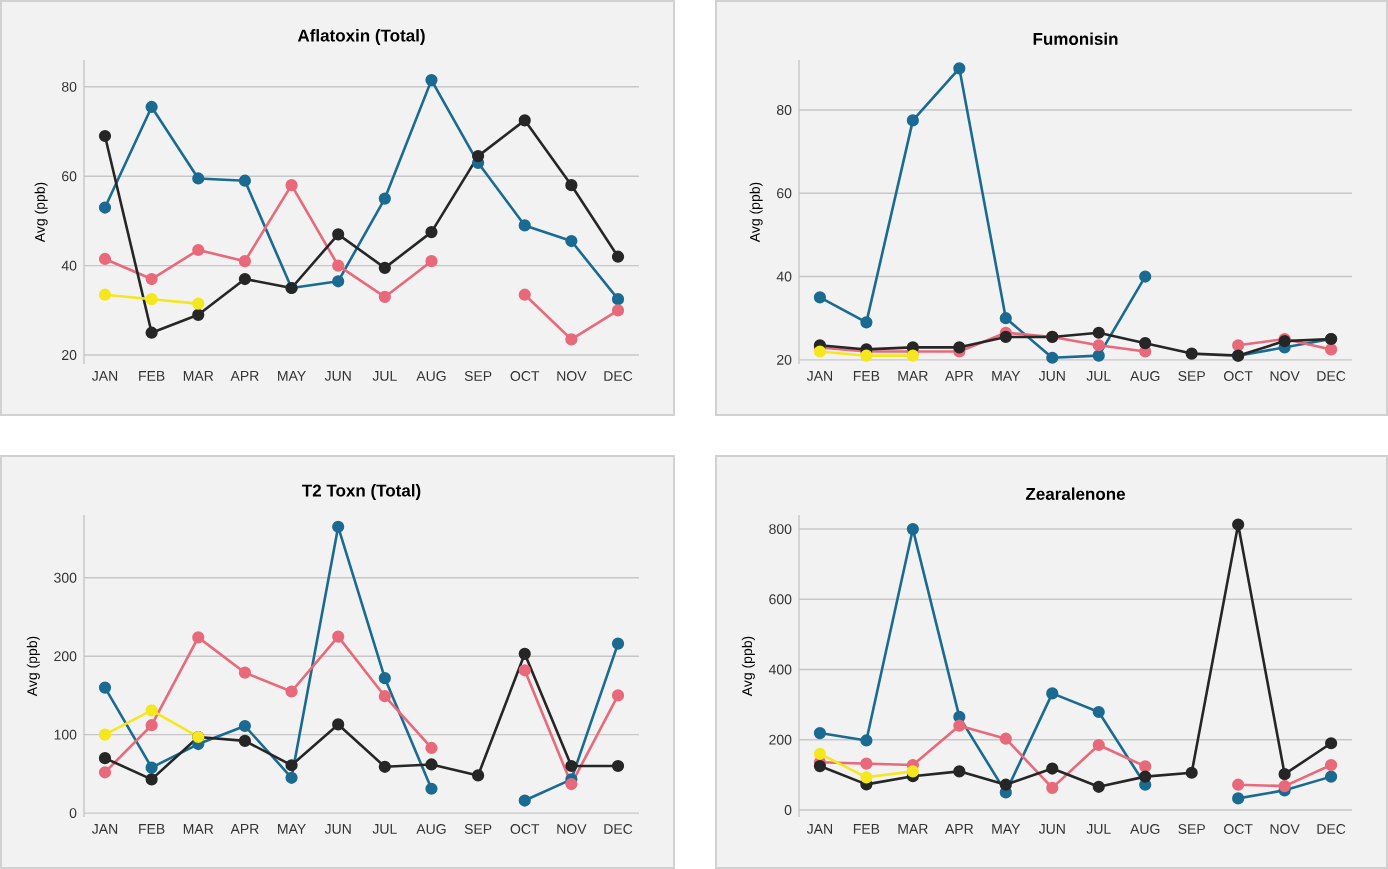 The image size is (1388, 869). What do you see at coordinates (1075, 493) in the screenshot?
I see `chart-title: Zearalenone` at bounding box center [1075, 493].